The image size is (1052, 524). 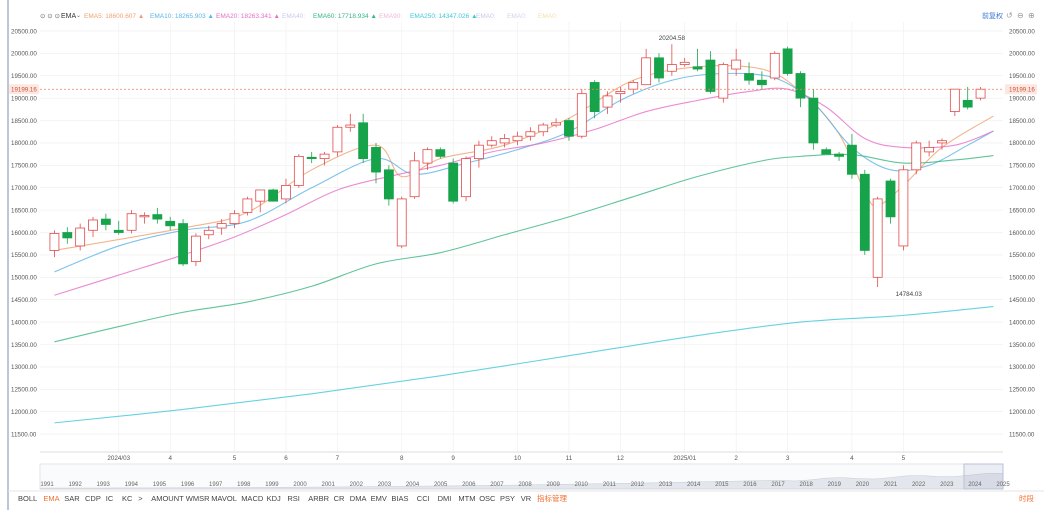 I want to click on indicator-tab-cci: CCI, so click(x=423, y=498).